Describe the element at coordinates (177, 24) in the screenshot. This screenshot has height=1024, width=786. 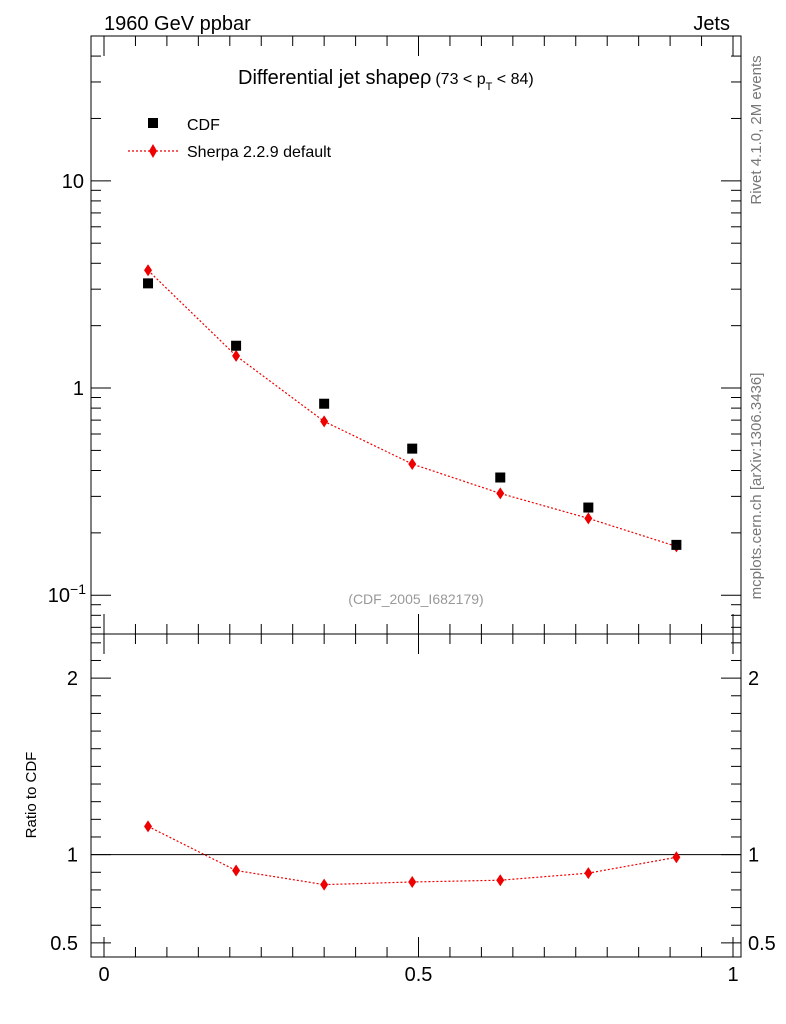
I see `header-left: 1960 GeV ppbar` at that location.